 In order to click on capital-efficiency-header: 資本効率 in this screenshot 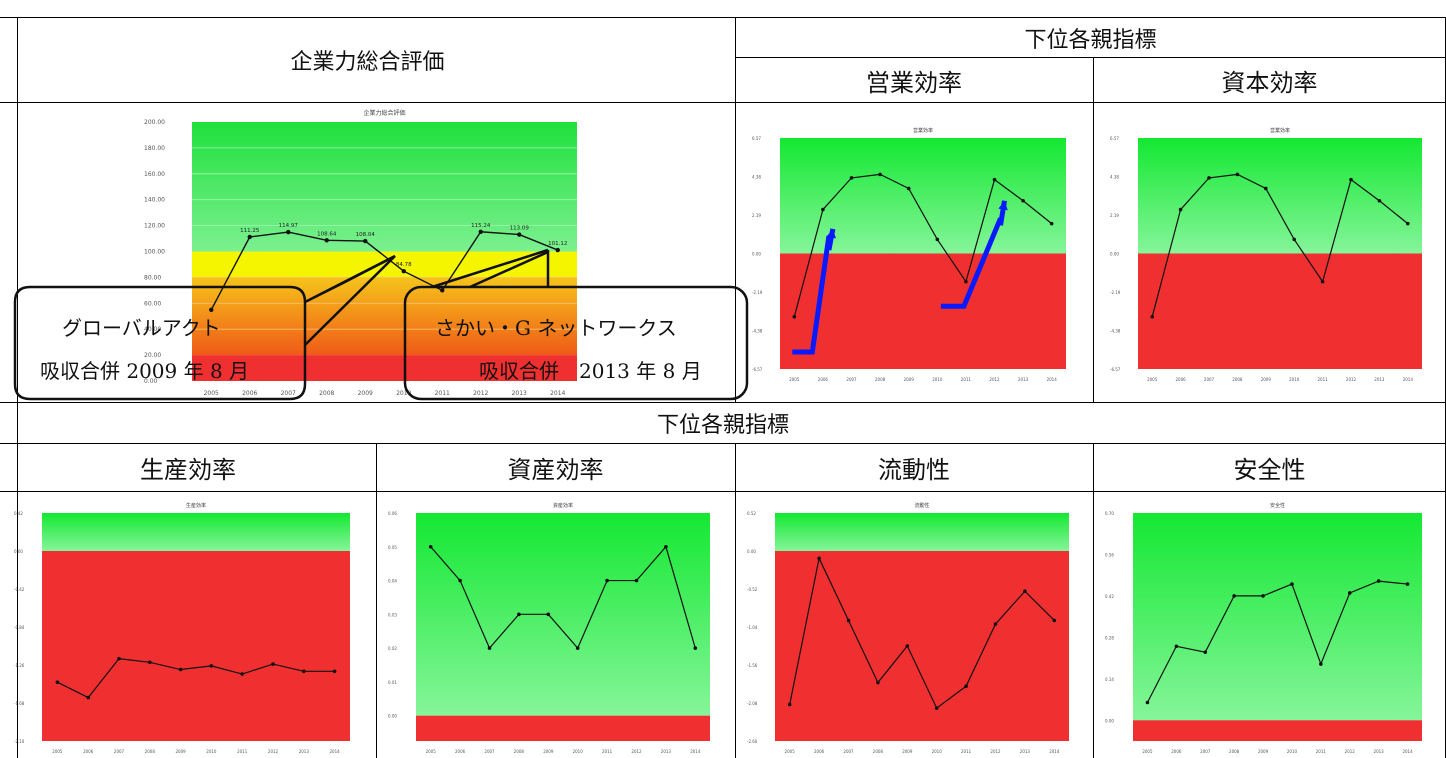, I will do `click(1269, 82)`.